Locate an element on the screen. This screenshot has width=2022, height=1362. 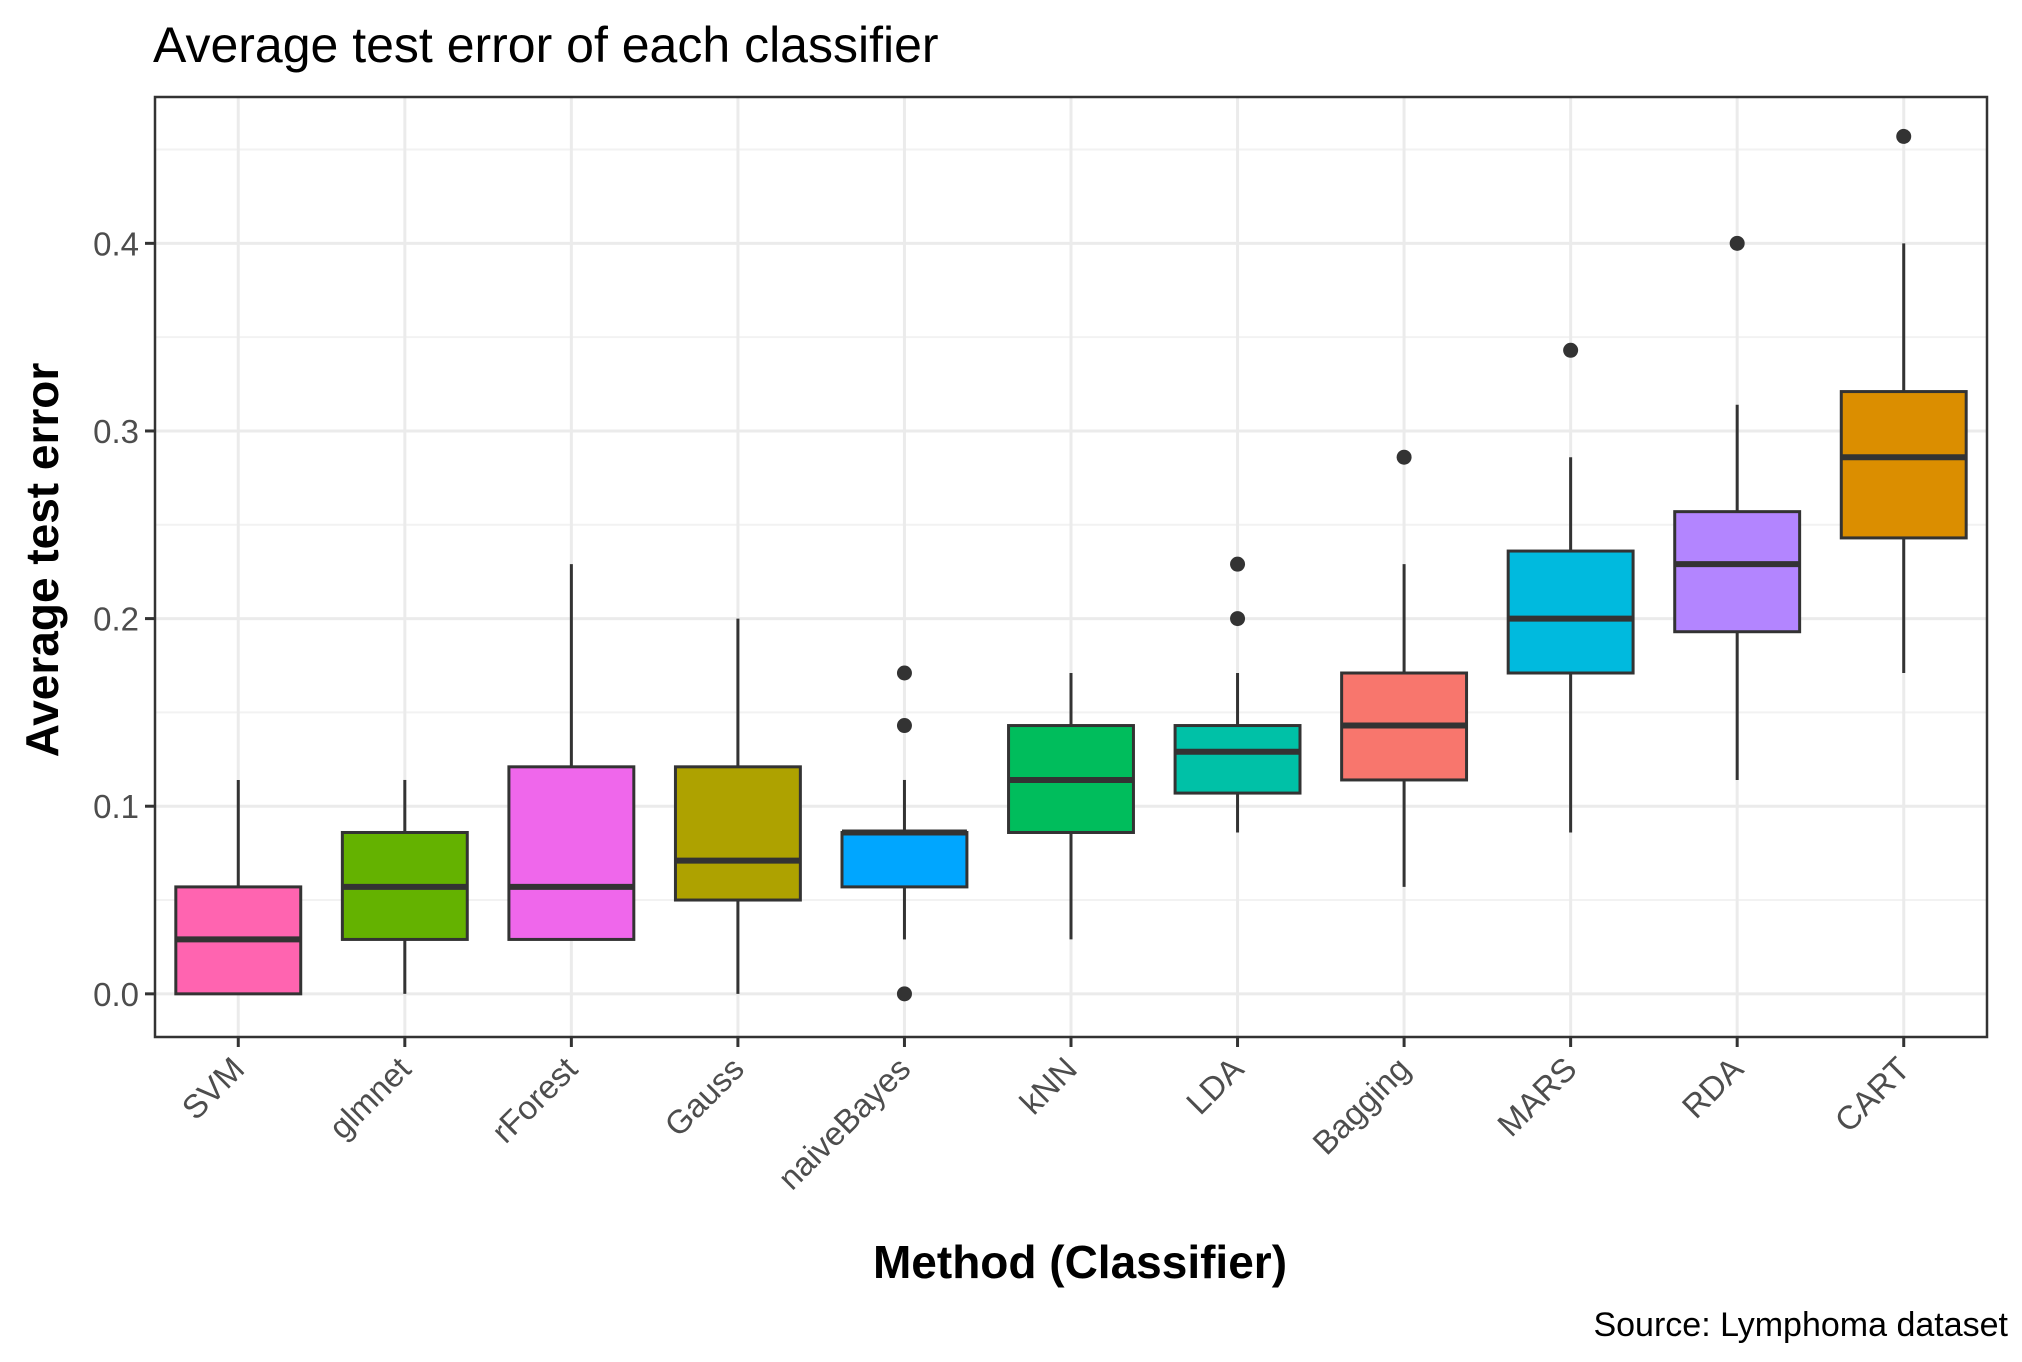
box-kNN is located at coordinates (1071, 806).